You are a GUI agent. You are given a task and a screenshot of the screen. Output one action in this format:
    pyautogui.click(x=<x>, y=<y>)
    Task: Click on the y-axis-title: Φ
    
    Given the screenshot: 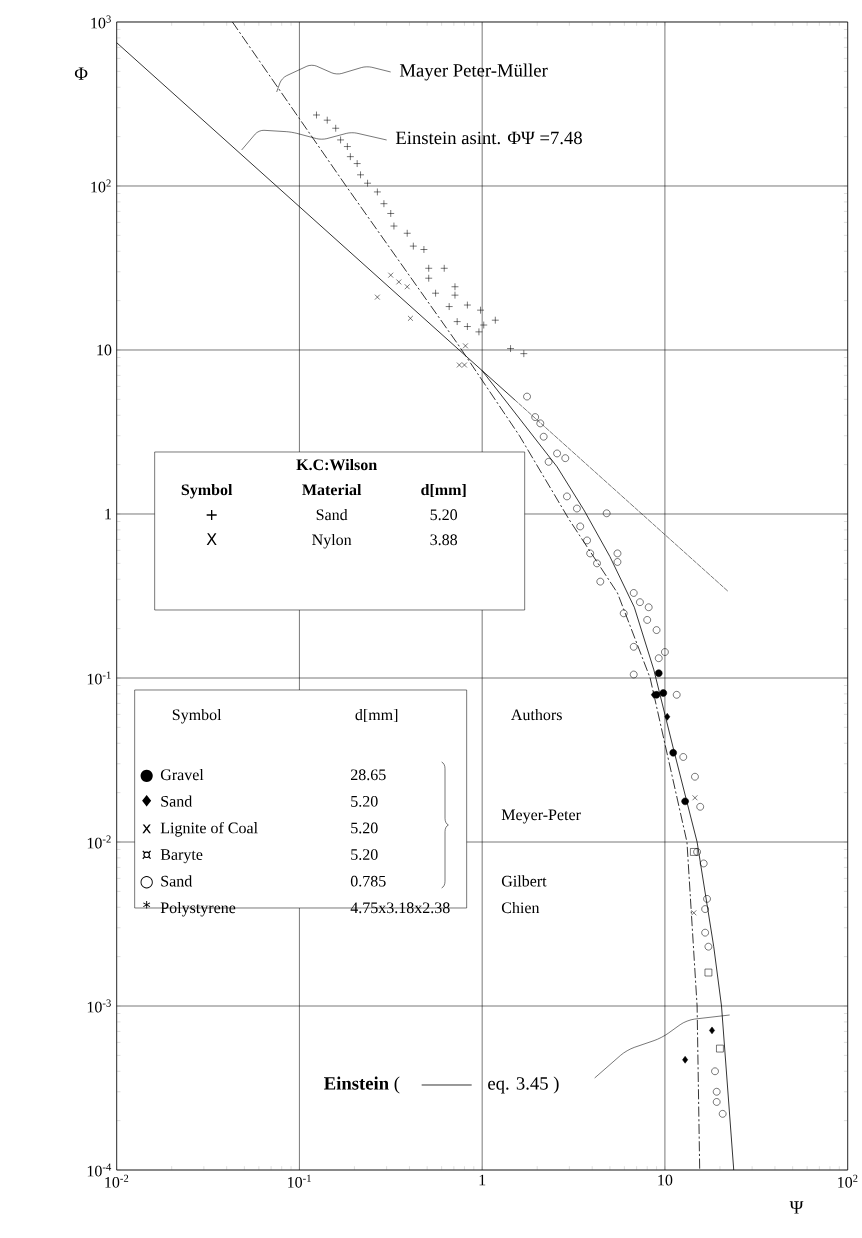 What is the action you would take?
    pyautogui.click(x=81, y=73)
    